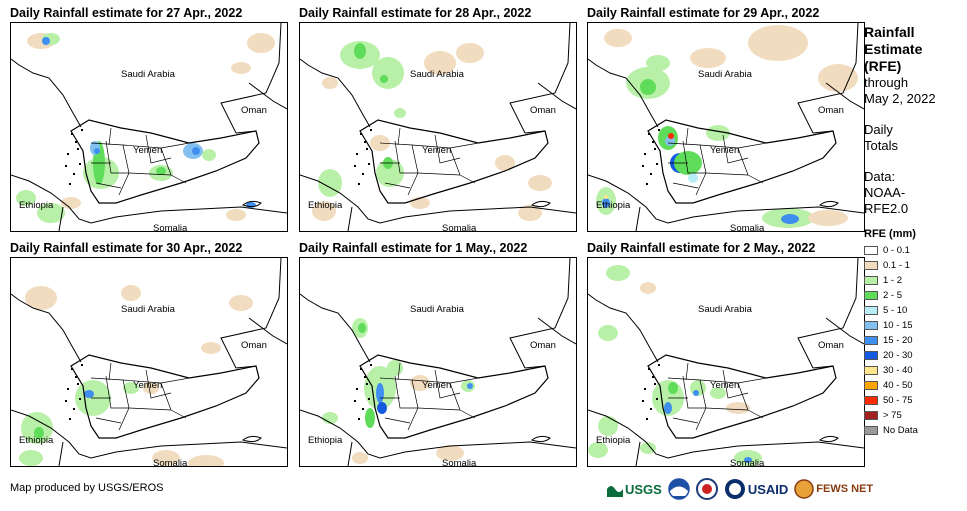  What do you see at coordinates (914, 355) in the screenshot?
I see `legend-item: 20 - 30` at bounding box center [914, 355].